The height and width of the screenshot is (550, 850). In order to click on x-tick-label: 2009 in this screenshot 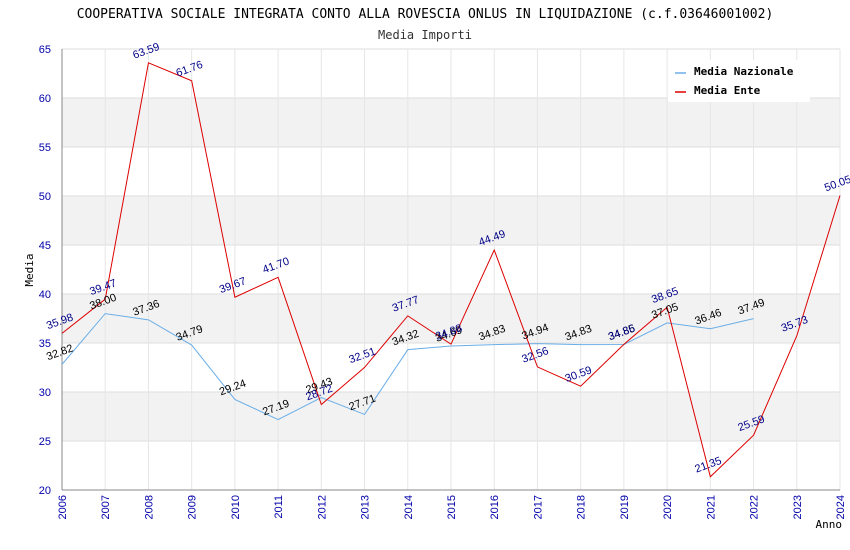, I will do `click(193, 507)`.